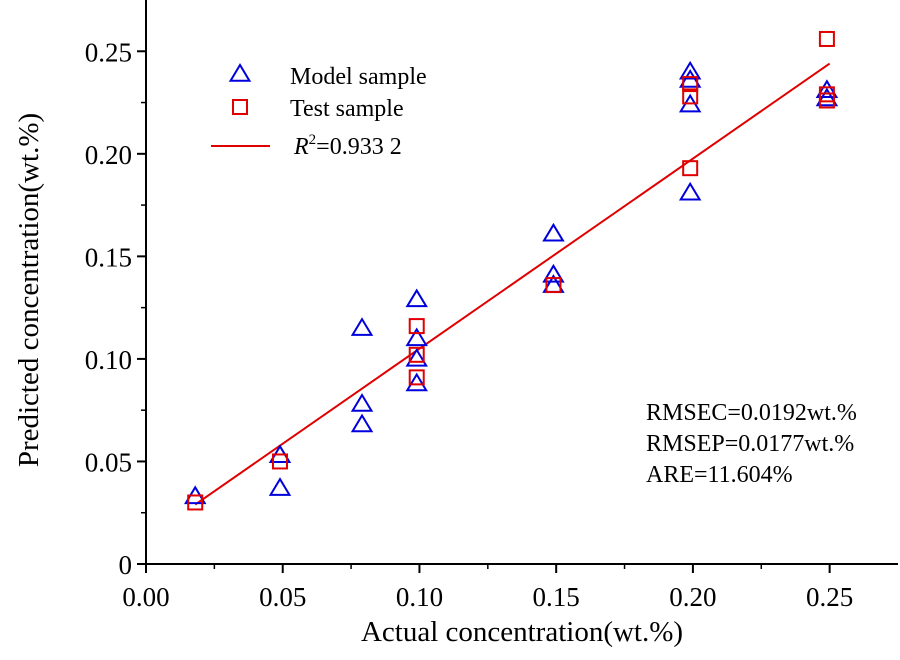  What do you see at coordinates (359, 147) in the screenshot?
I see `legend-fit-value: =0.933 2` at bounding box center [359, 147].